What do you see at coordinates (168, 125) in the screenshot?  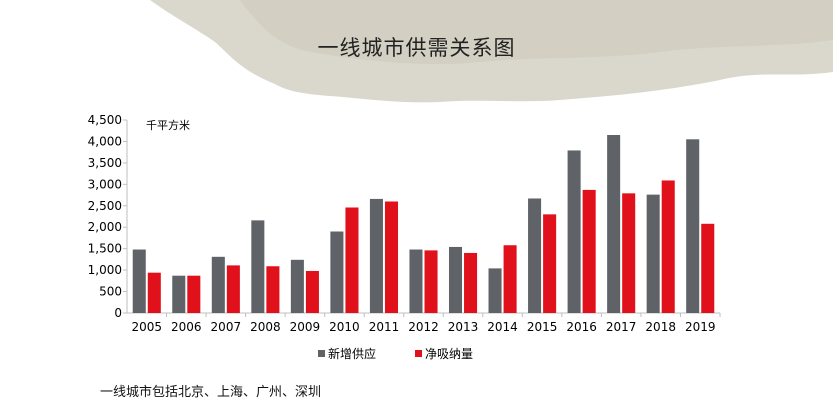 I see `y-axis-unit-label: 千平方米` at bounding box center [168, 125].